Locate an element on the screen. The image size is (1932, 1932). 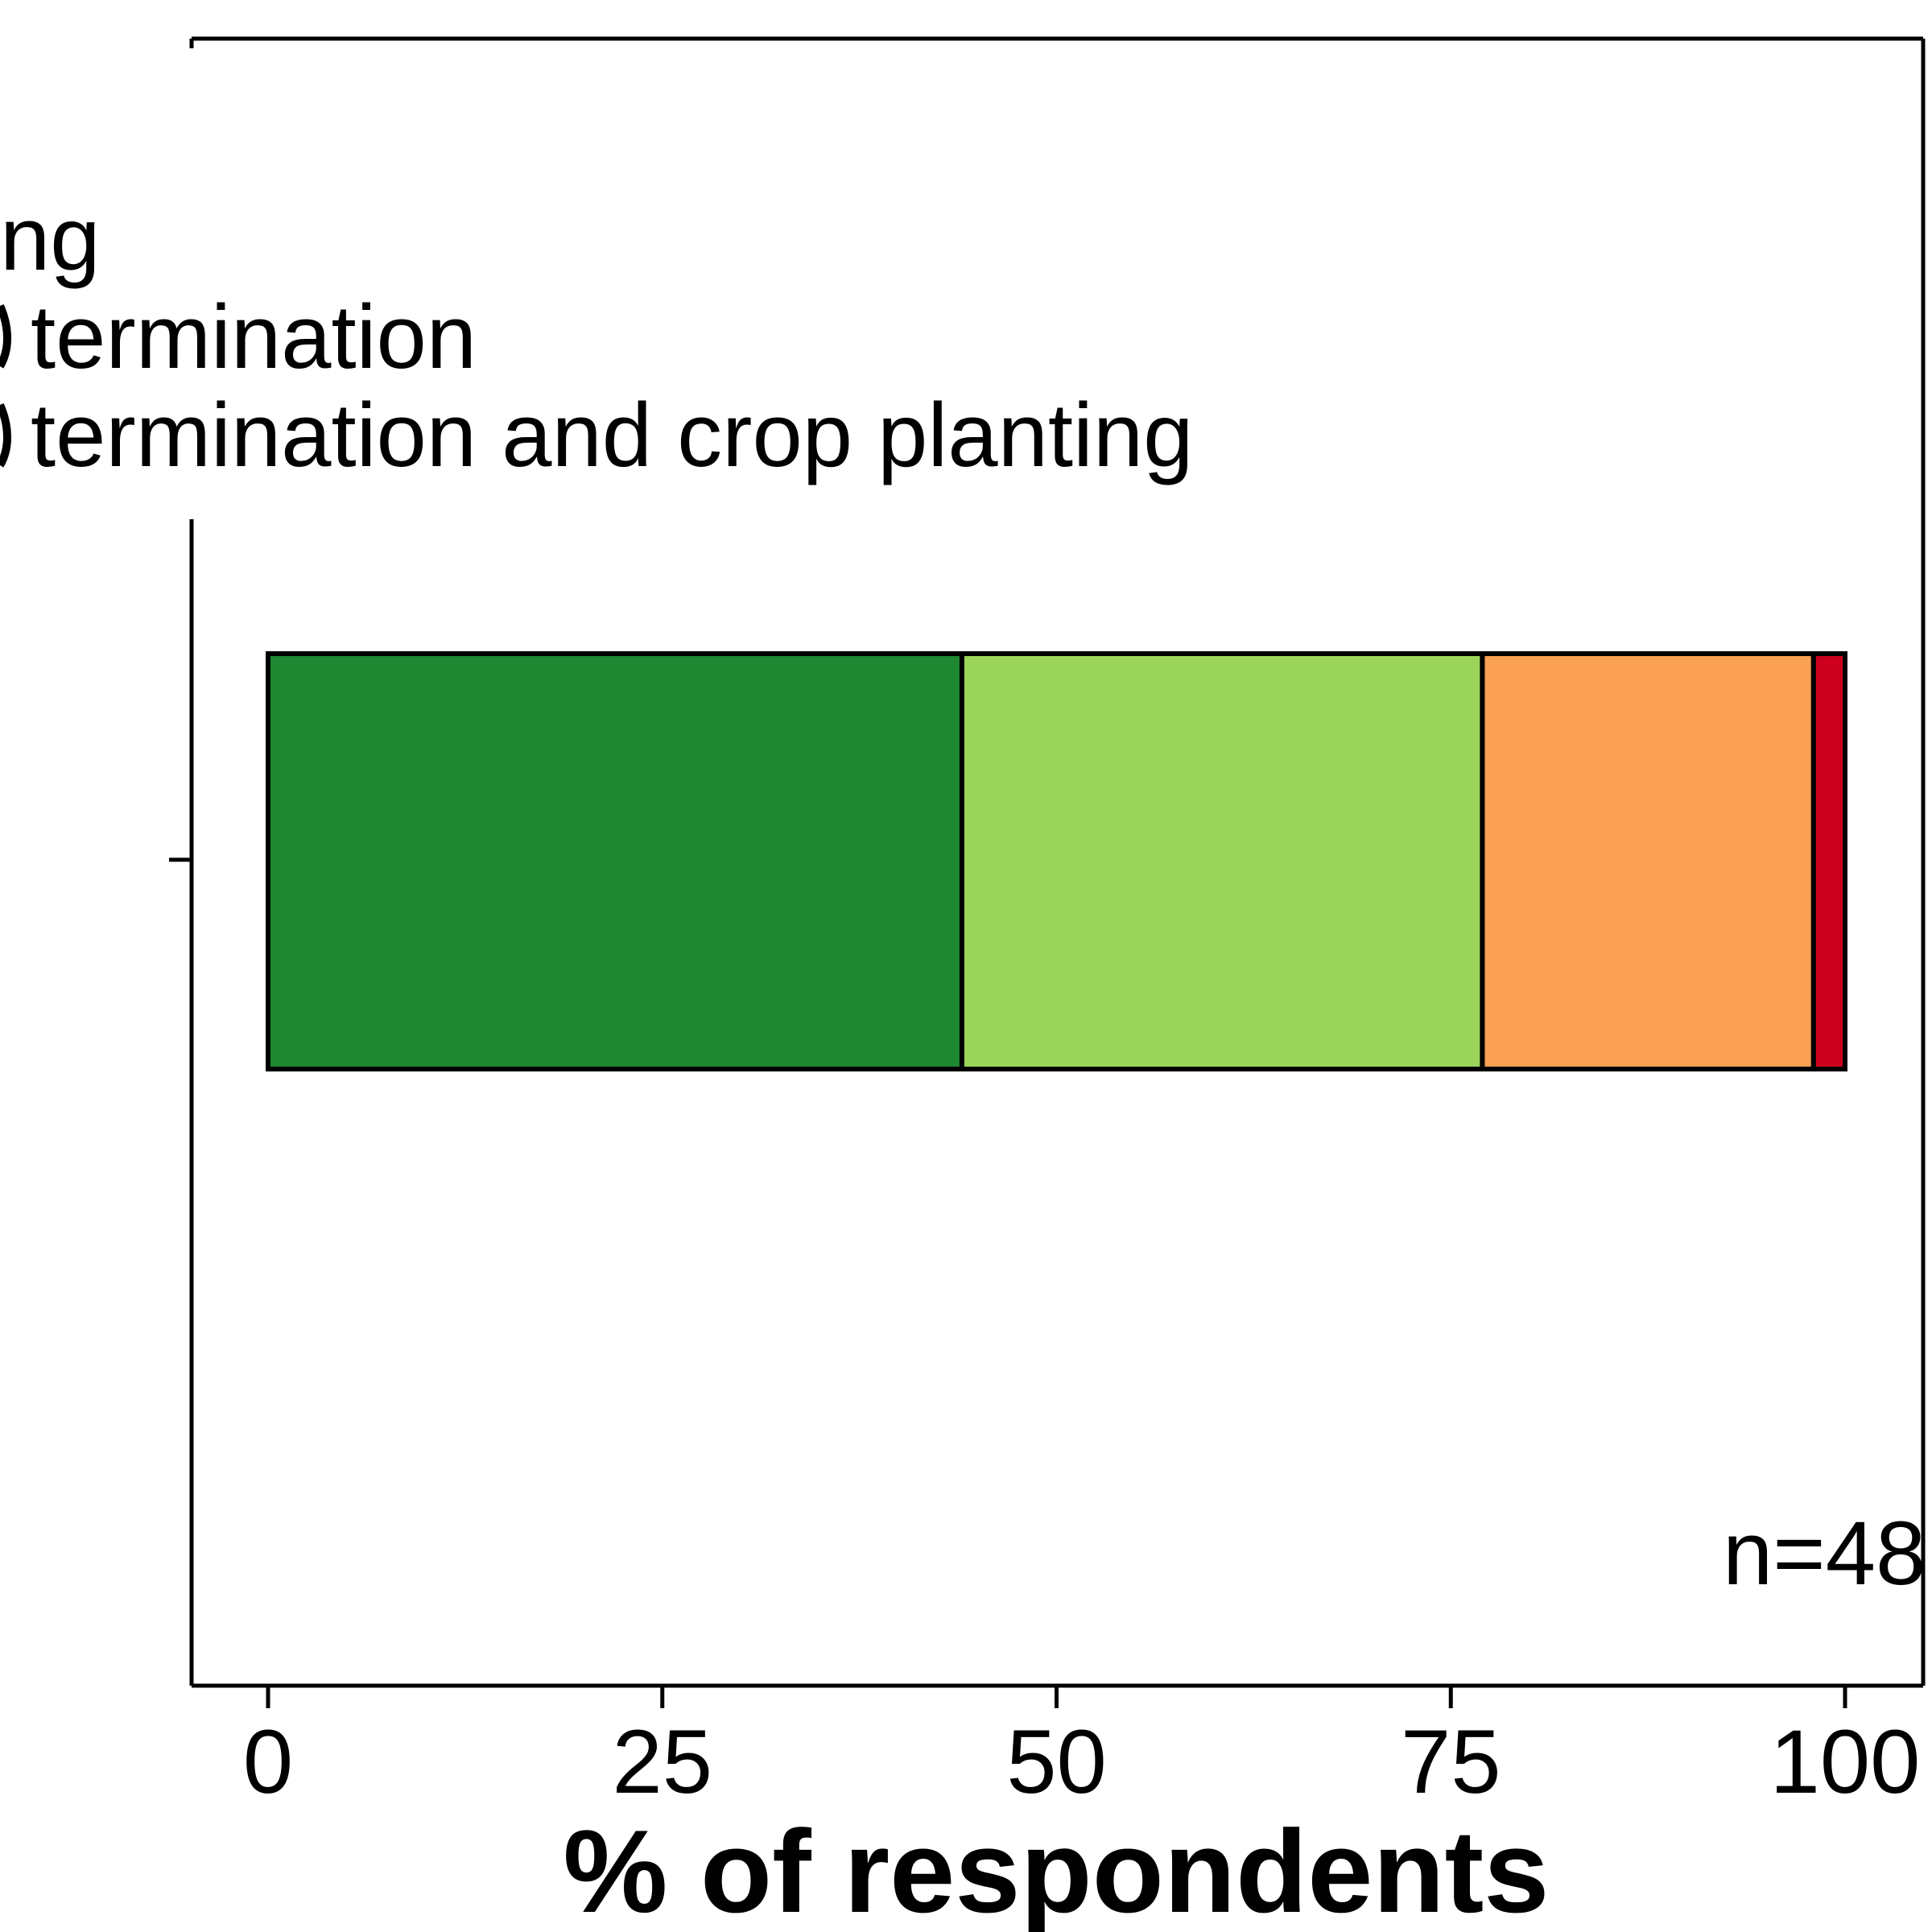
x-tick-label-75: 75 is located at coordinates (1451, 1762).